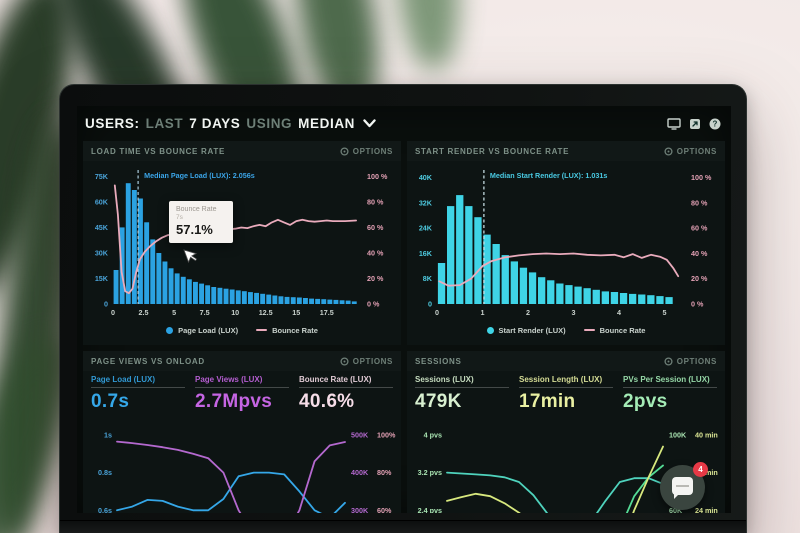 Image resolution: width=800 pixels, height=533 pixels. Describe the element at coordinates (346, 381) in the screenshot. I see `metric-label: Bounce Rate (LUX)` at that location.